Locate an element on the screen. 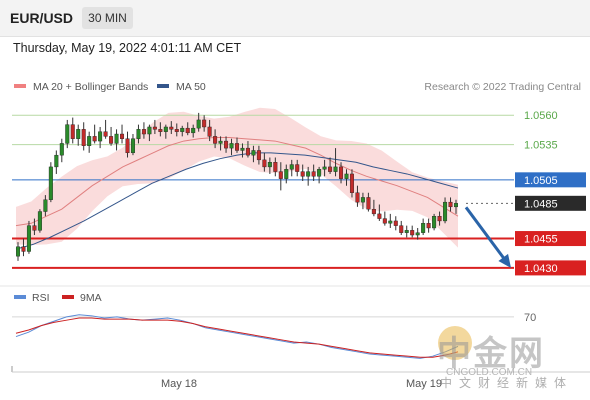 The image size is (590, 400). watermark-url: CNGOLD.COM.CN is located at coordinates (489, 372).